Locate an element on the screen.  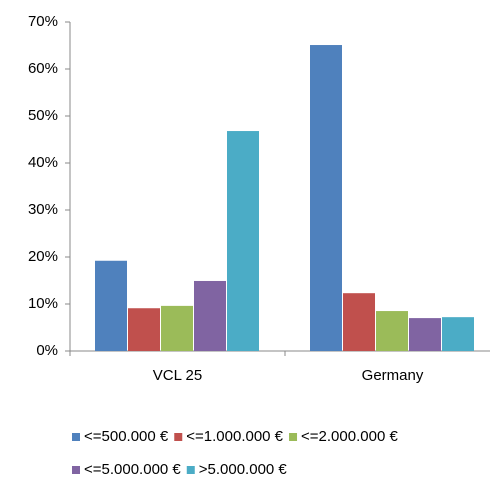
x-tick-label: VCL 25 is located at coordinates (177, 375).